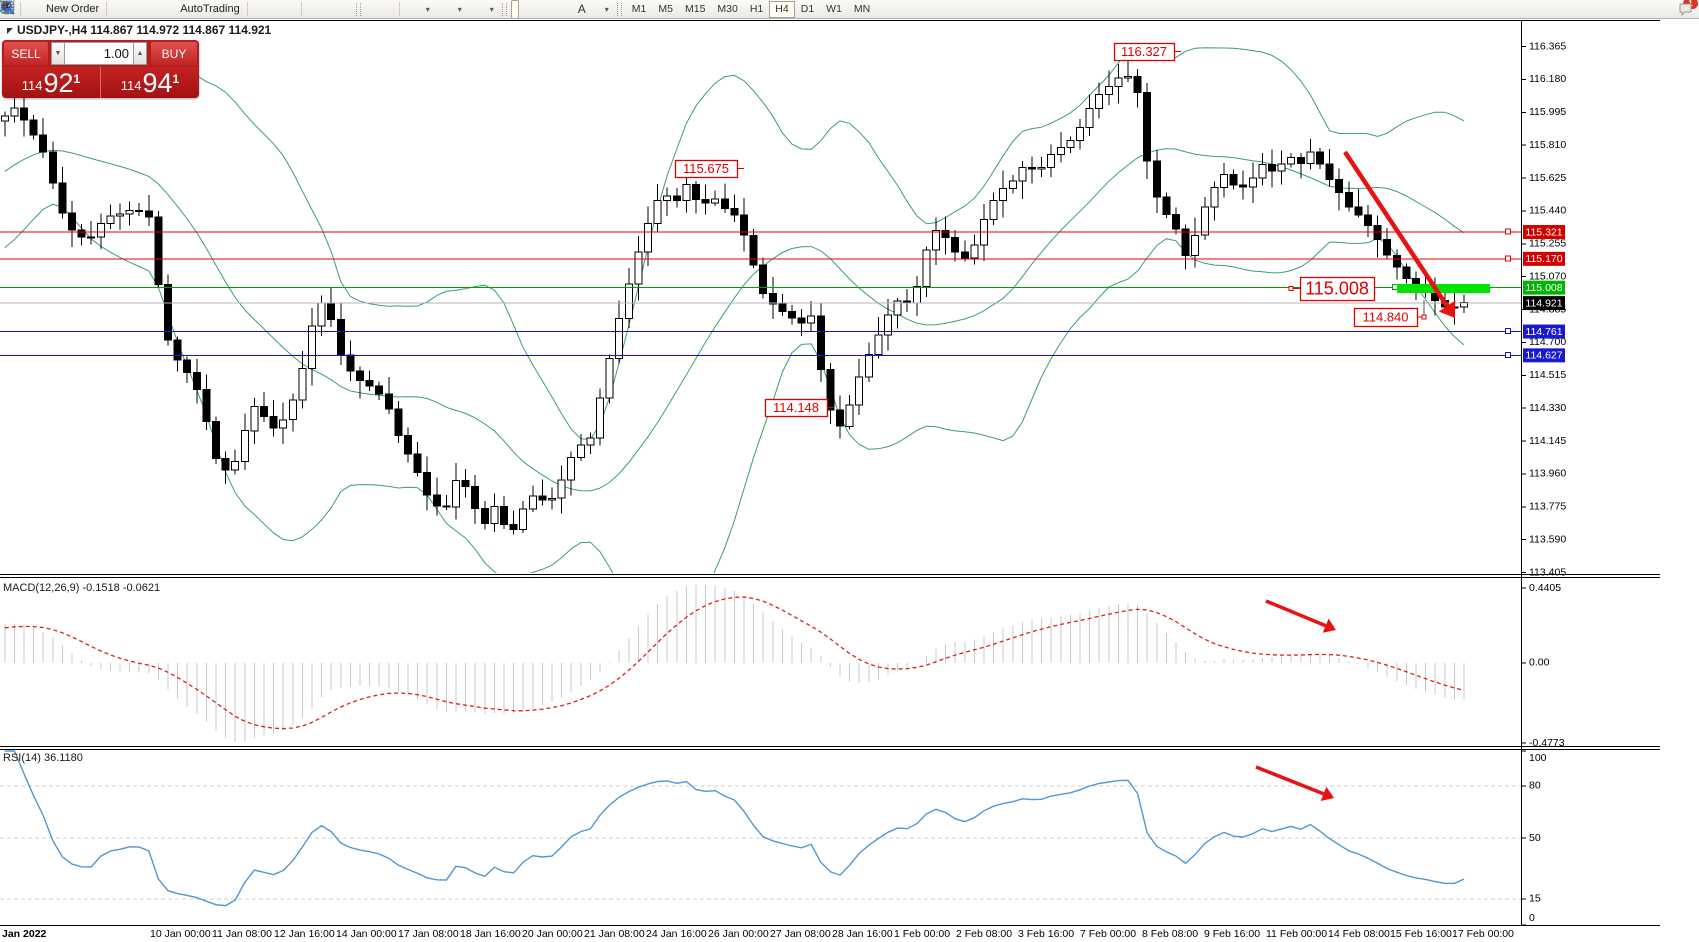  What do you see at coordinates (1547, 507) in the screenshot?
I see `svg-text: 113.775` at bounding box center [1547, 507].